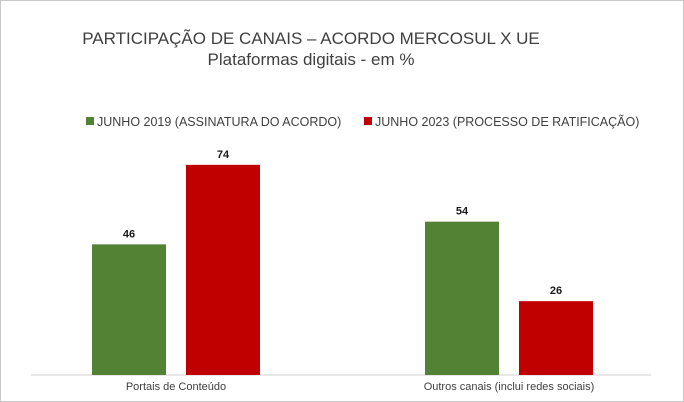 This screenshot has width=684, height=402. I want to click on legend-label-series-1: JUNHO 2019 (ASSINATURA DO ACORDO), so click(219, 122).